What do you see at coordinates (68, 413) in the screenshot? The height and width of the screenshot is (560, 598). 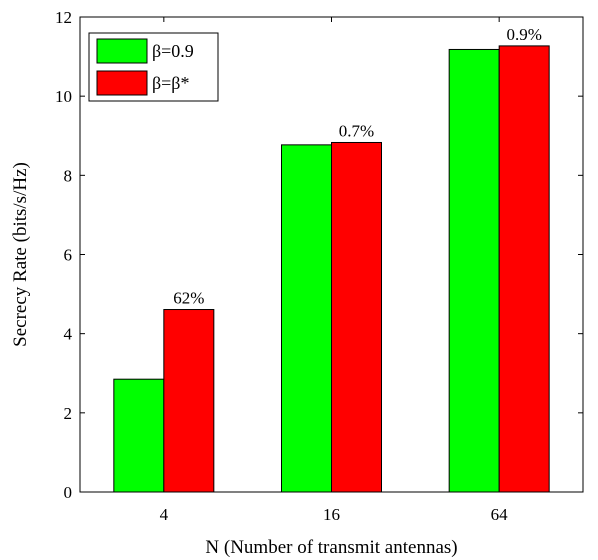 I see `y-tick-label: 2` at bounding box center [68, 413].